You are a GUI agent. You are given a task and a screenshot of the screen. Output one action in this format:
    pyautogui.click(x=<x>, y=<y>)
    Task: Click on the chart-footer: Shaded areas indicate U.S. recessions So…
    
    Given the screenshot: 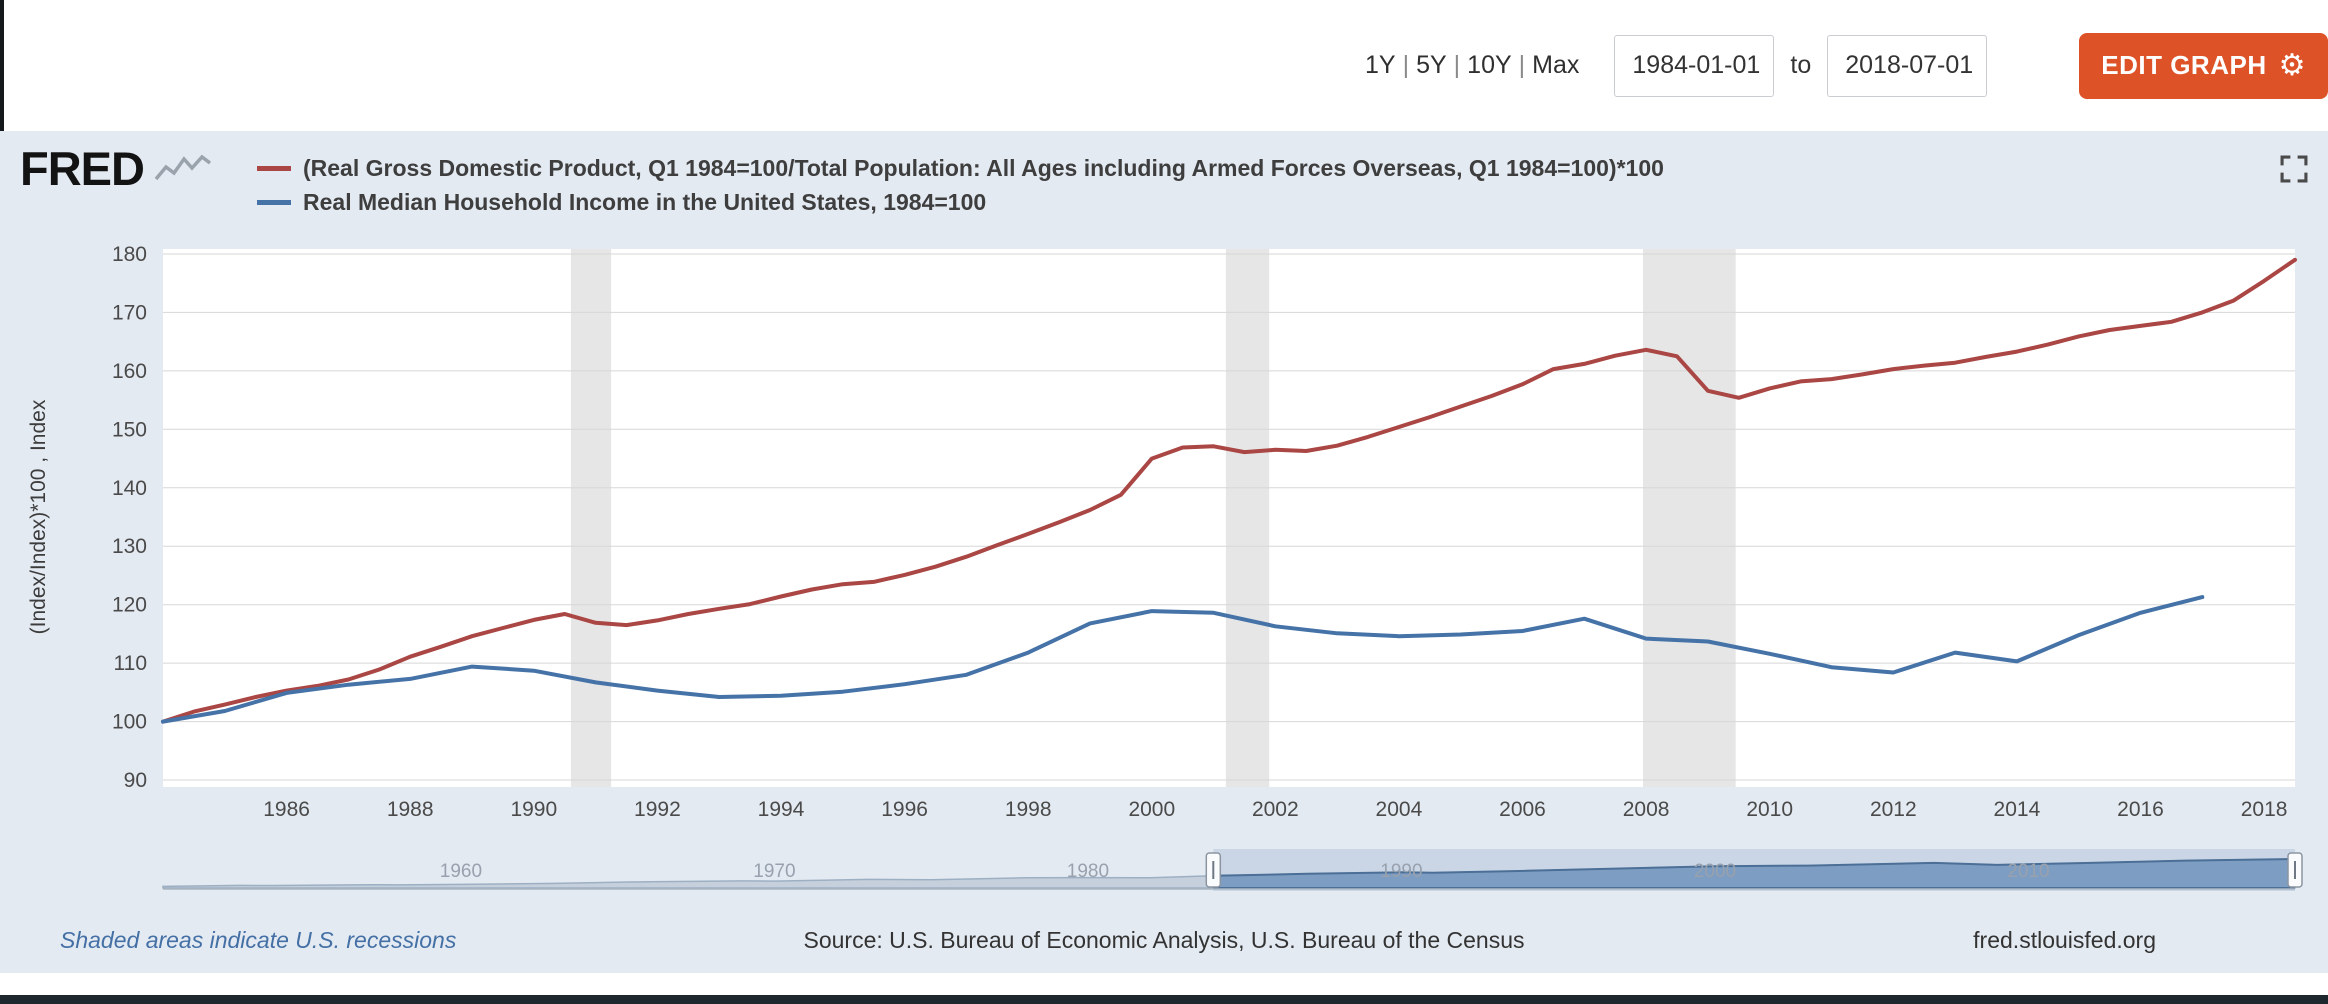 What is the action you would take?
    pyautogui.click(x=1164, y=943)
    